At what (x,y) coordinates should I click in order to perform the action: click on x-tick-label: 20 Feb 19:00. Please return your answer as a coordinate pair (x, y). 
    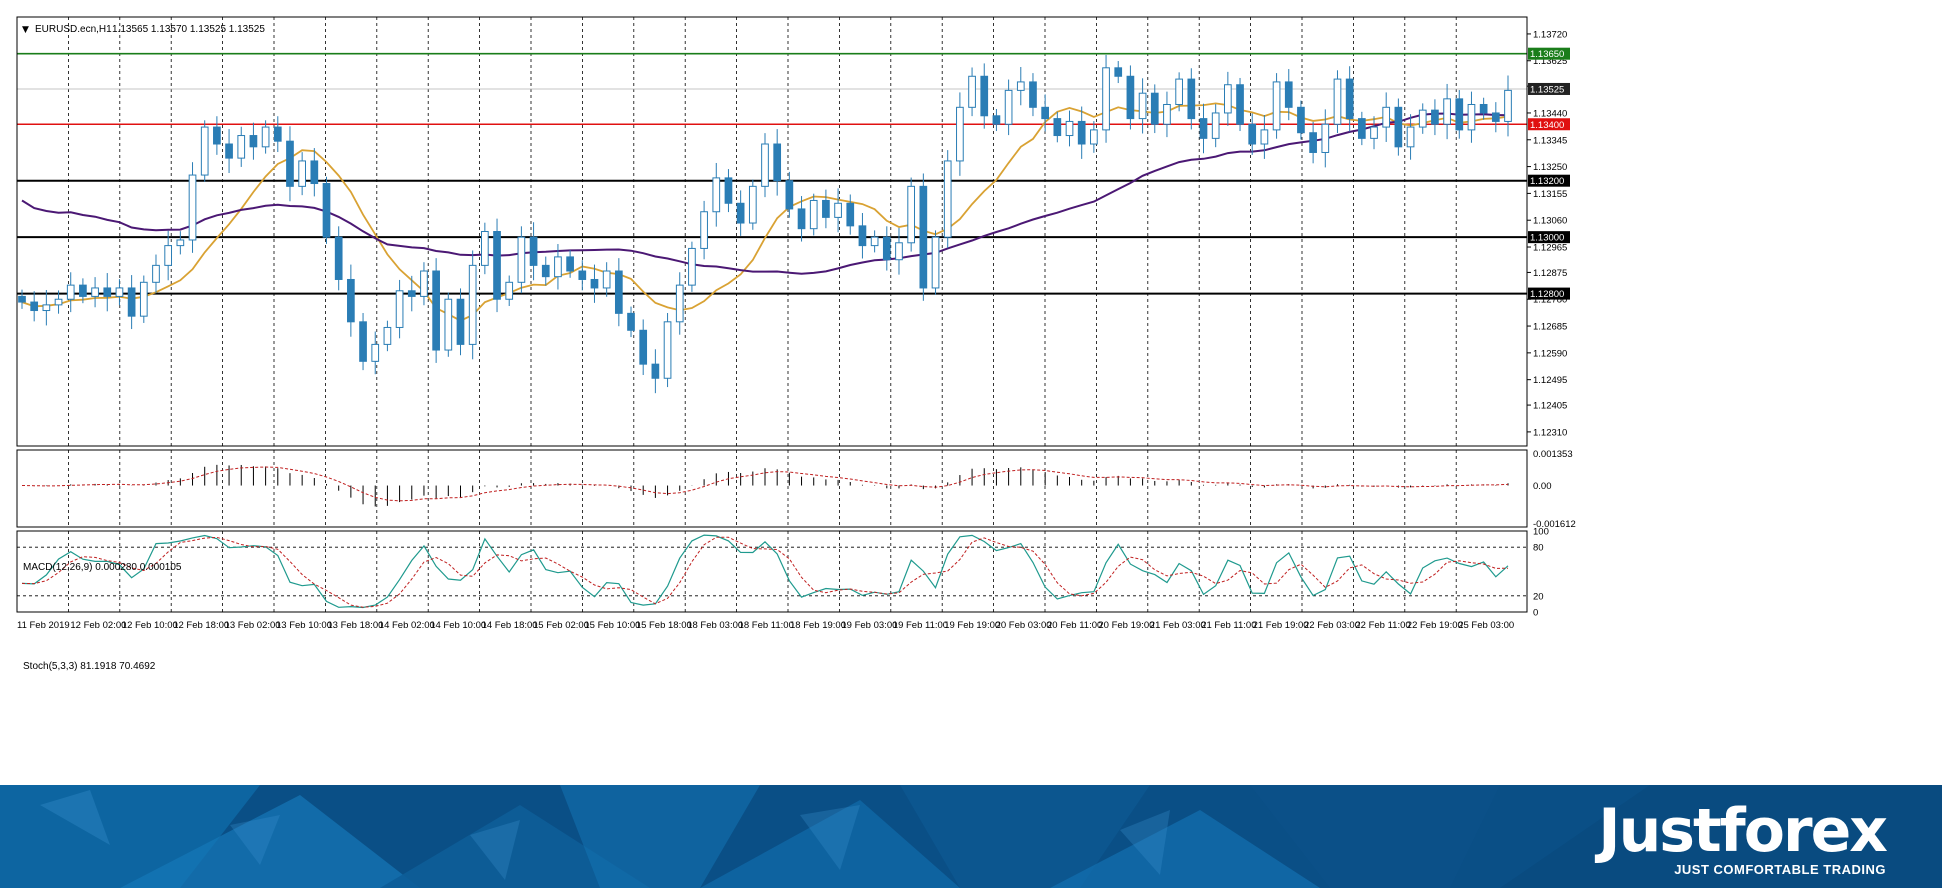
    Looking at the image, I should click on (1126, 625).